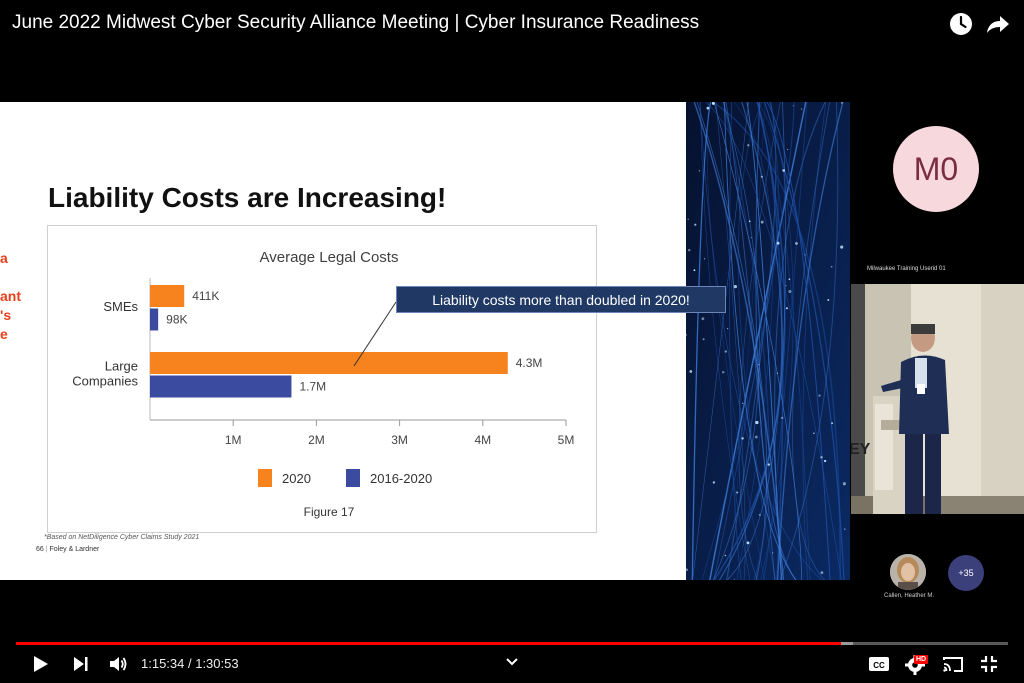 The width and height of the screenshot is (1024, 683). Describe the element at coordinates (906, 269) in the screenshot. I see `camera-participant-name: Milwaukee Training Userid 01` at that location.